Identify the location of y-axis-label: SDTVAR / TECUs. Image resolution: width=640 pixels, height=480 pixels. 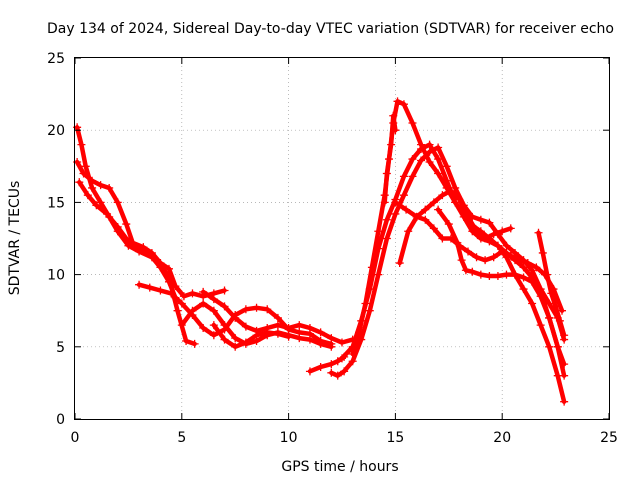
(15, 238).